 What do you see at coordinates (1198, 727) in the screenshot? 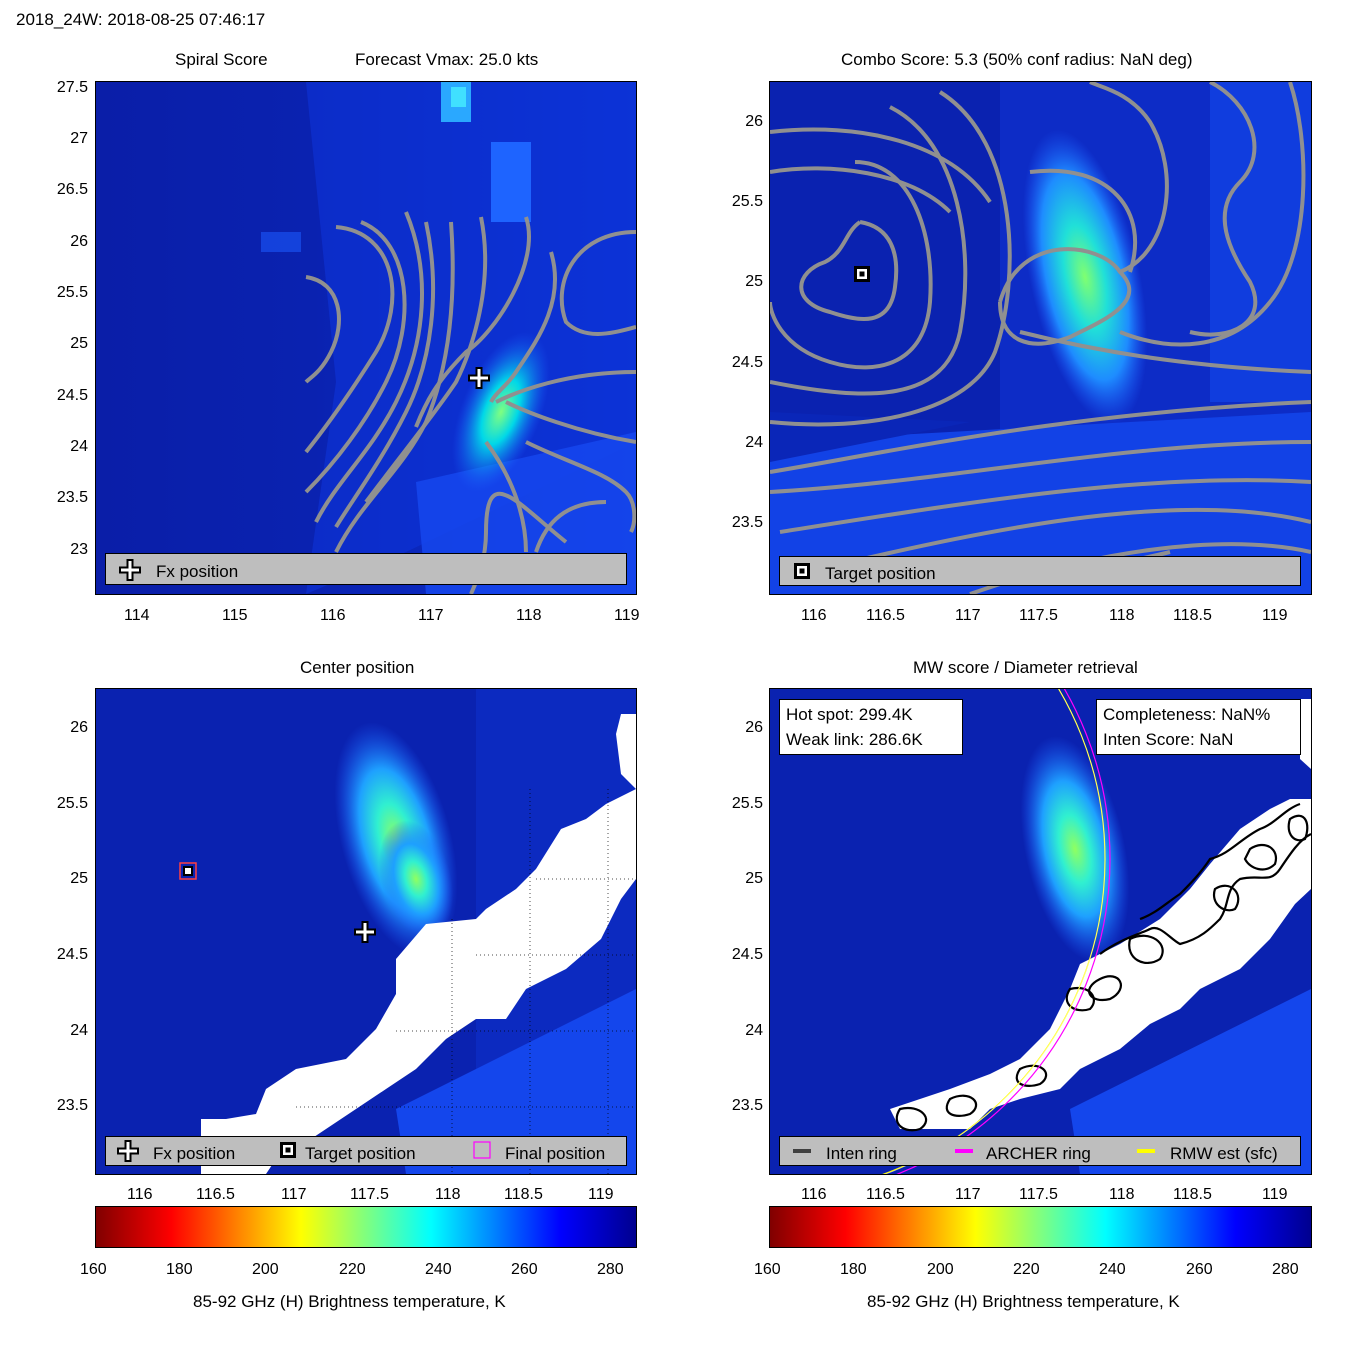
I see `mw-completeness-box: Completeness: NaN% Inten Score: NaN` at bounding box center [1198, 727].